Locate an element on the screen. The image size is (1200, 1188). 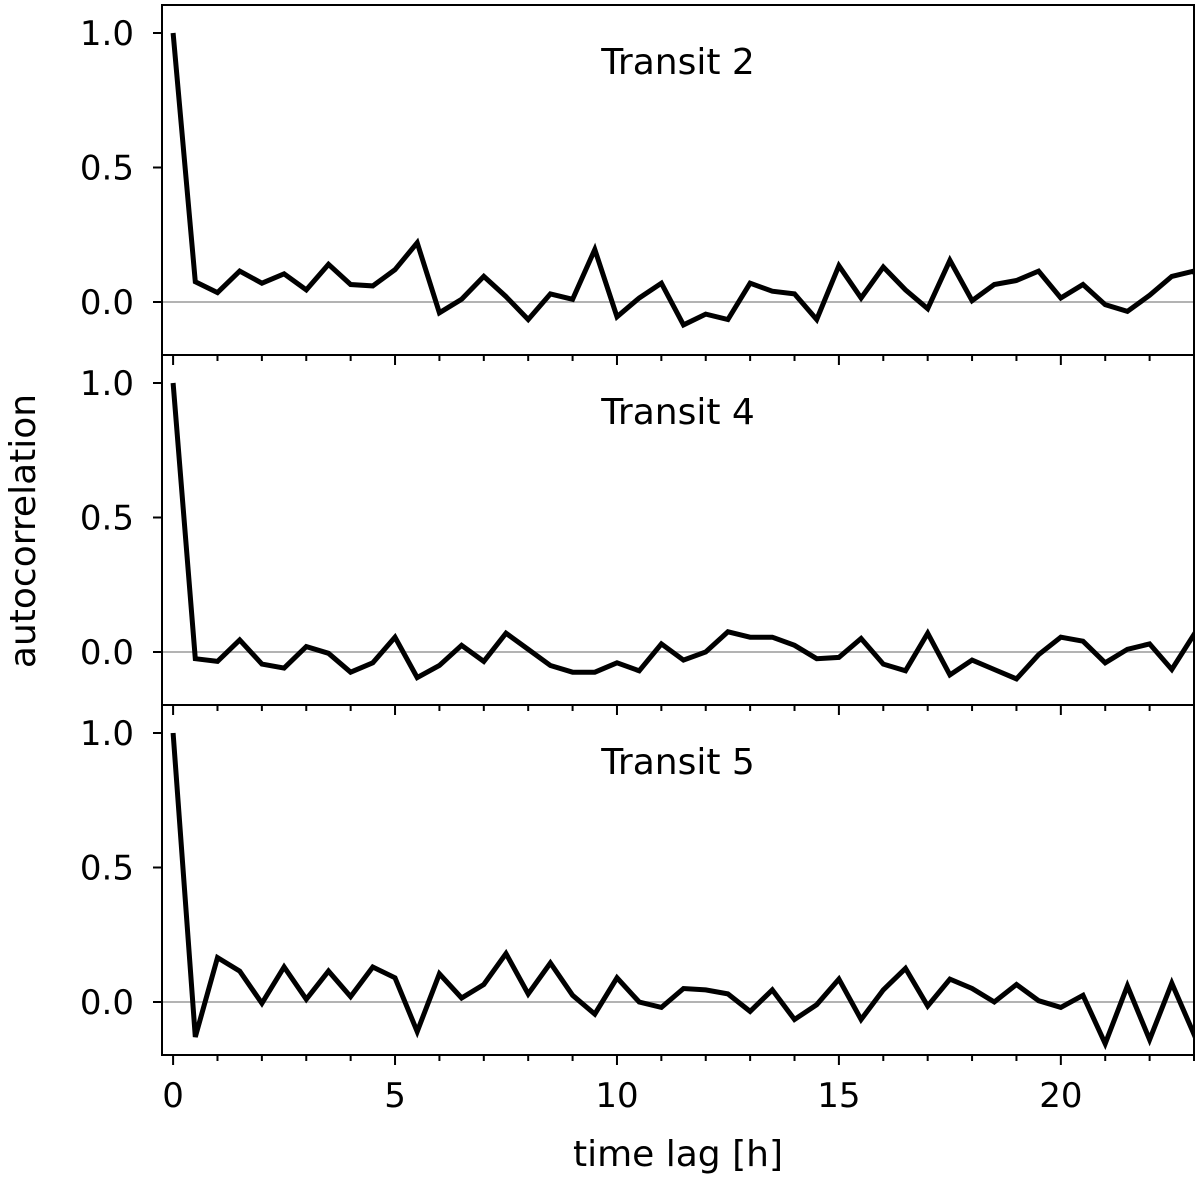
x-tick-label: 10 is located at coordinates (616, 1096).